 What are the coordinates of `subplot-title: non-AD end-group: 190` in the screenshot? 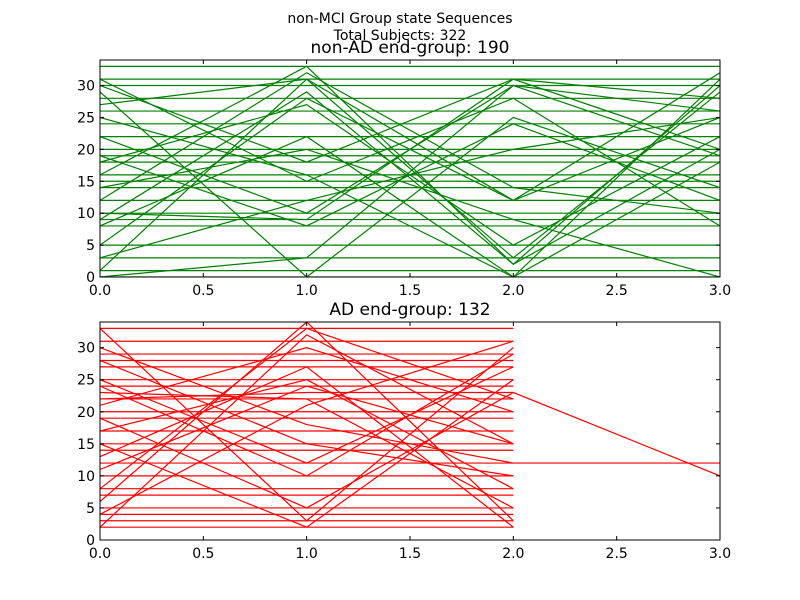 It's located at (410, 48).